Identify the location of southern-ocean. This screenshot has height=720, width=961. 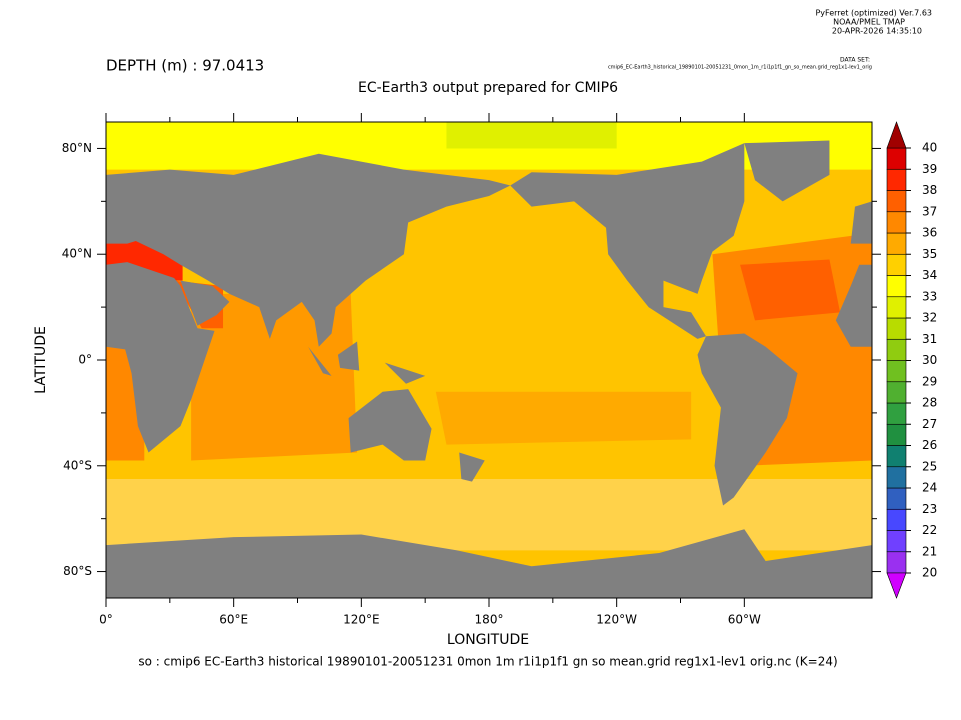
(489, 515).